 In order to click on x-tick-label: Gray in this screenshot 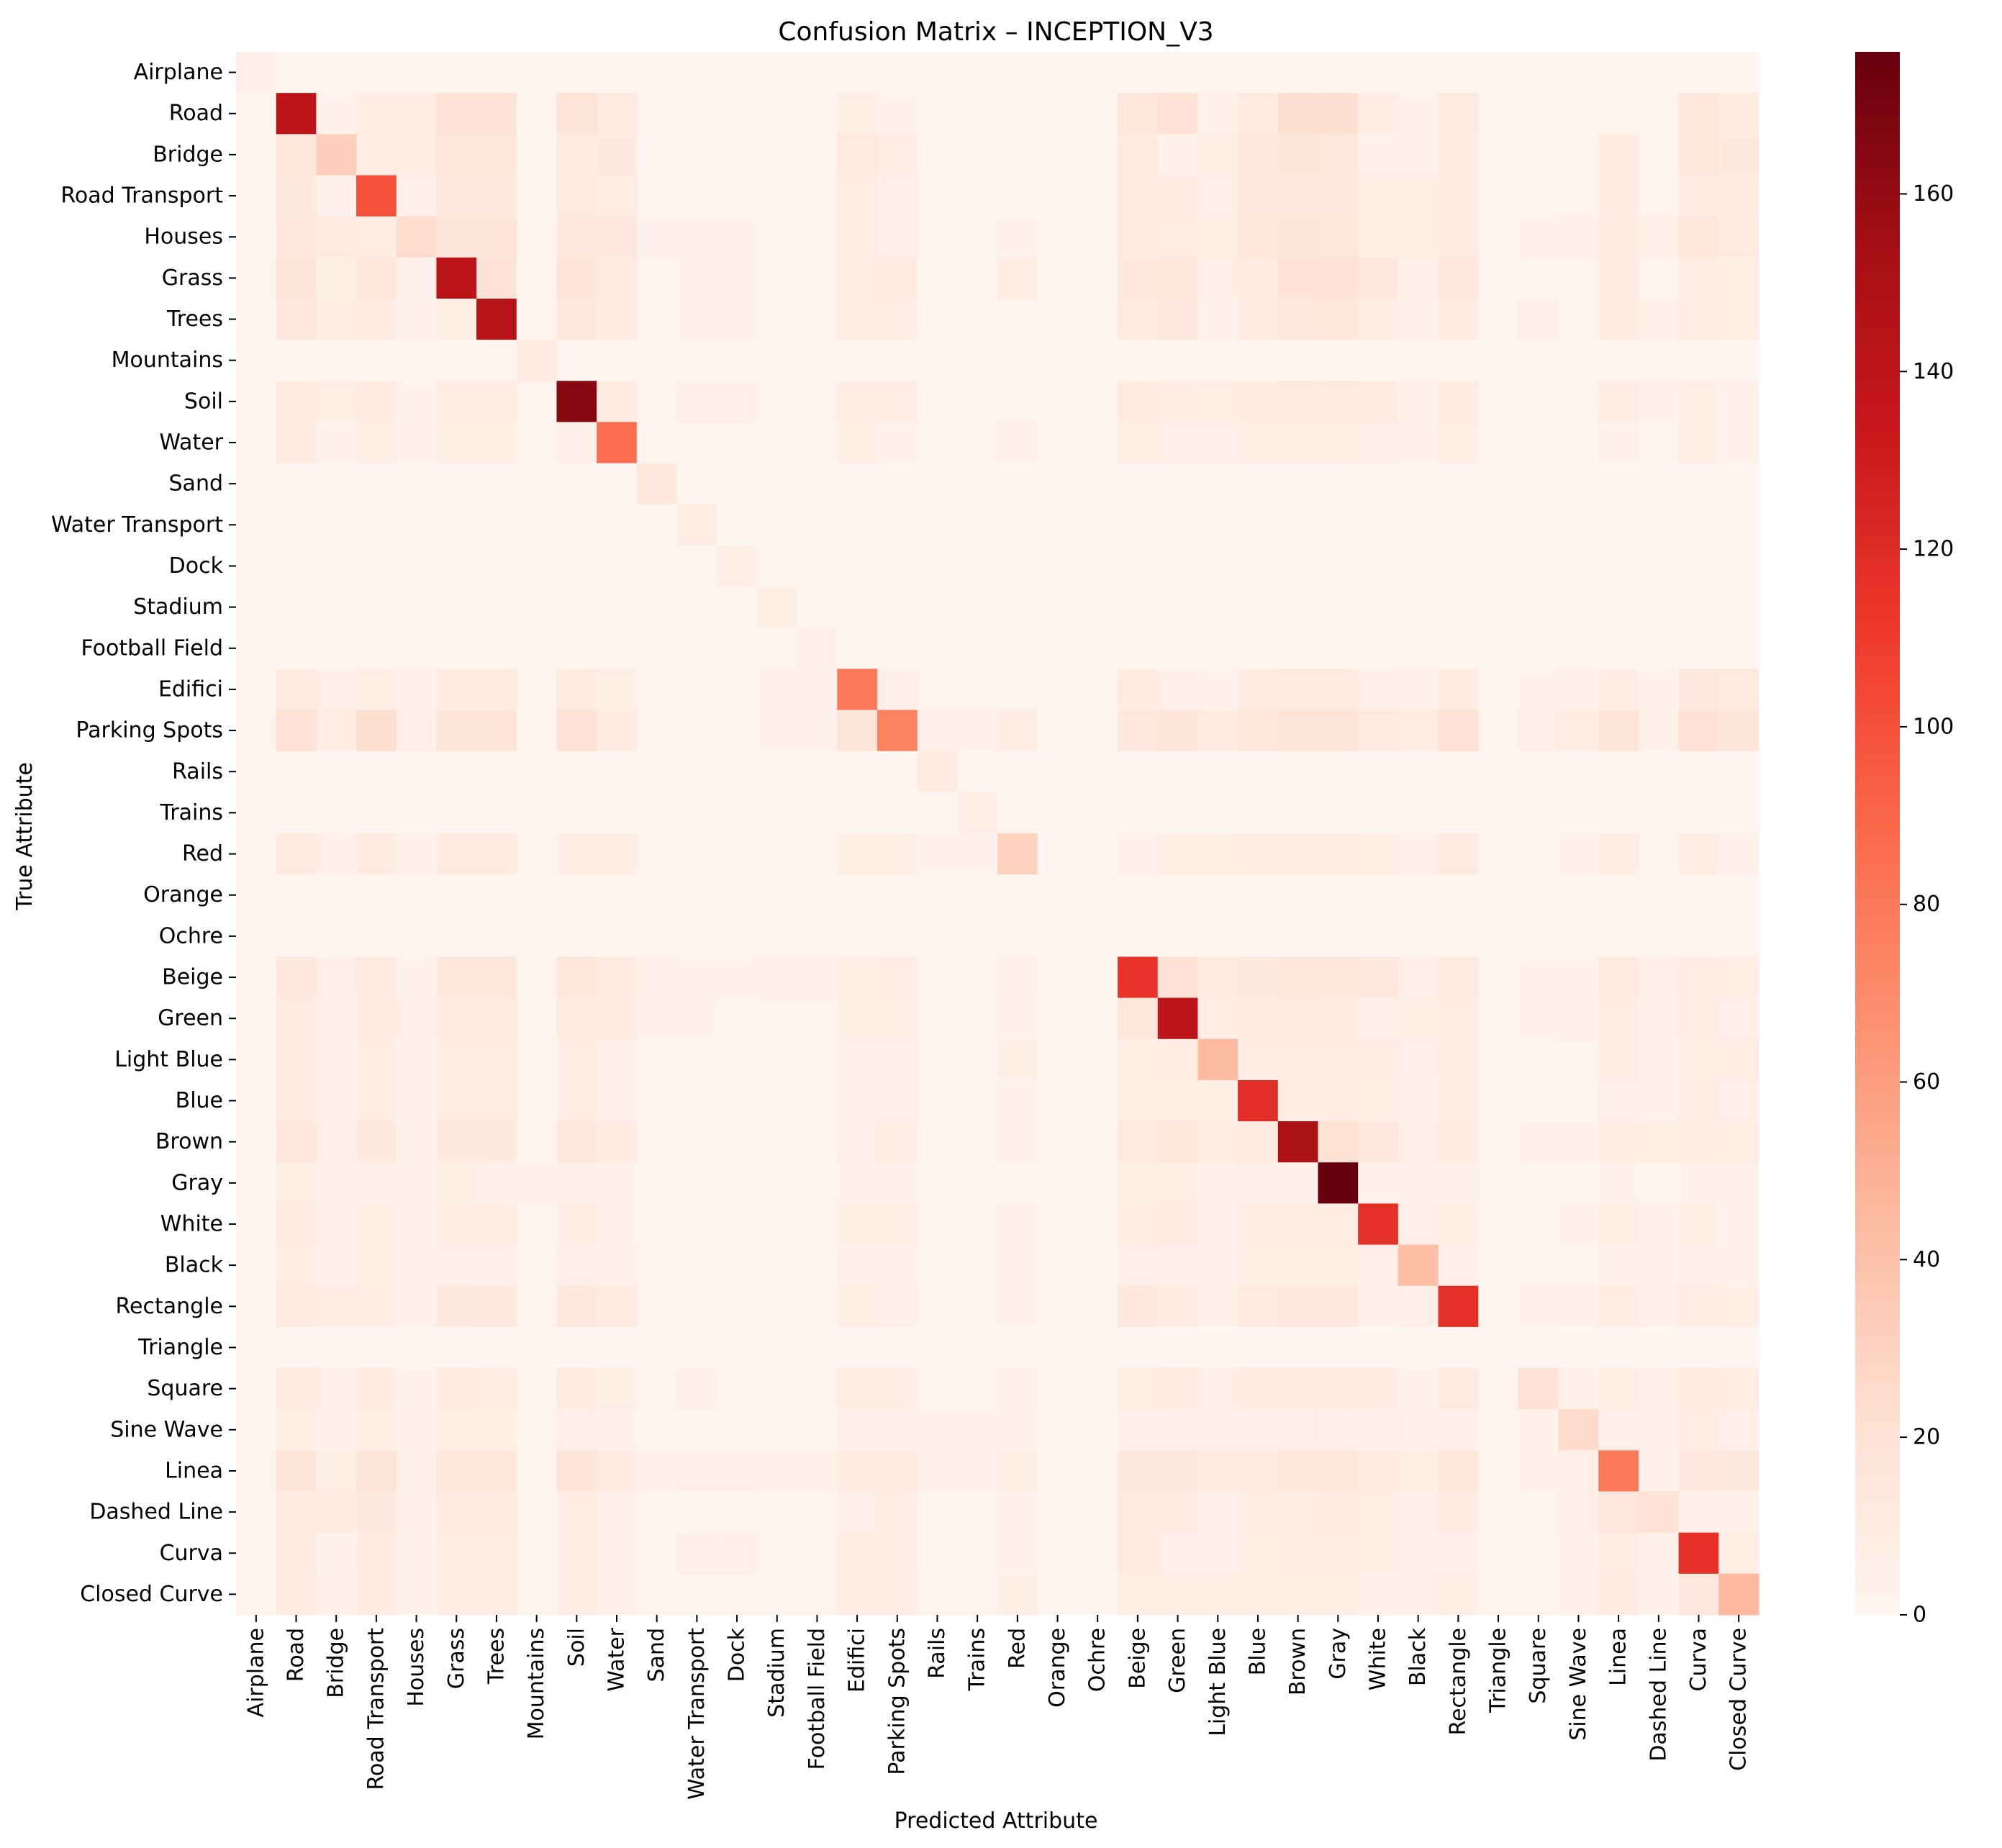, I will do `click(1338, 1654)`.